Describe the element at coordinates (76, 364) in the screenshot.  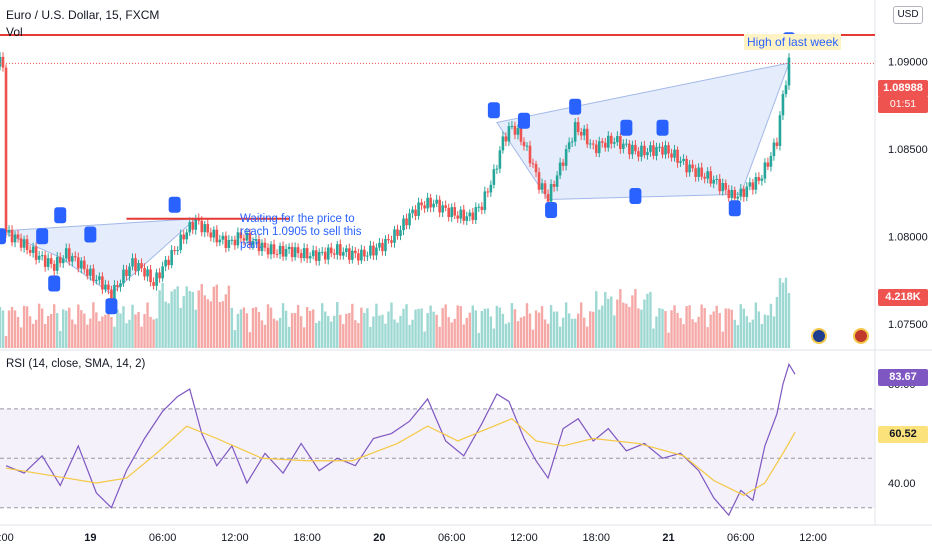
I see `rsi-label: RSI (14, close, SMA, 14, 2)` at that location.